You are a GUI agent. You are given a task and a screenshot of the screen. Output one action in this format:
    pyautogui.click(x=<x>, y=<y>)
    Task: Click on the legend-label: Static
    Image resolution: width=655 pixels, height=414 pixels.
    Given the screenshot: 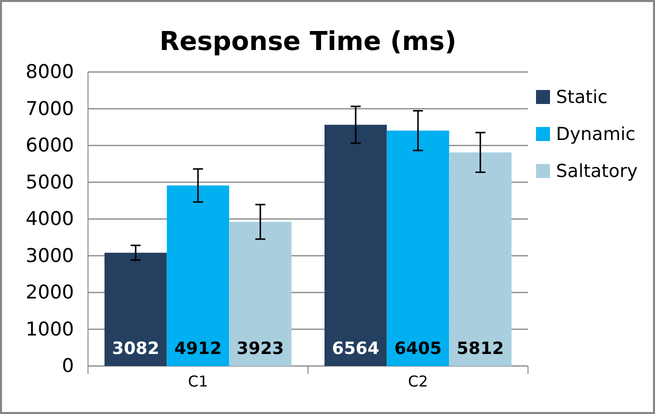 What is the action you would take?
    pyautogui.click(x=582, y=97)
    